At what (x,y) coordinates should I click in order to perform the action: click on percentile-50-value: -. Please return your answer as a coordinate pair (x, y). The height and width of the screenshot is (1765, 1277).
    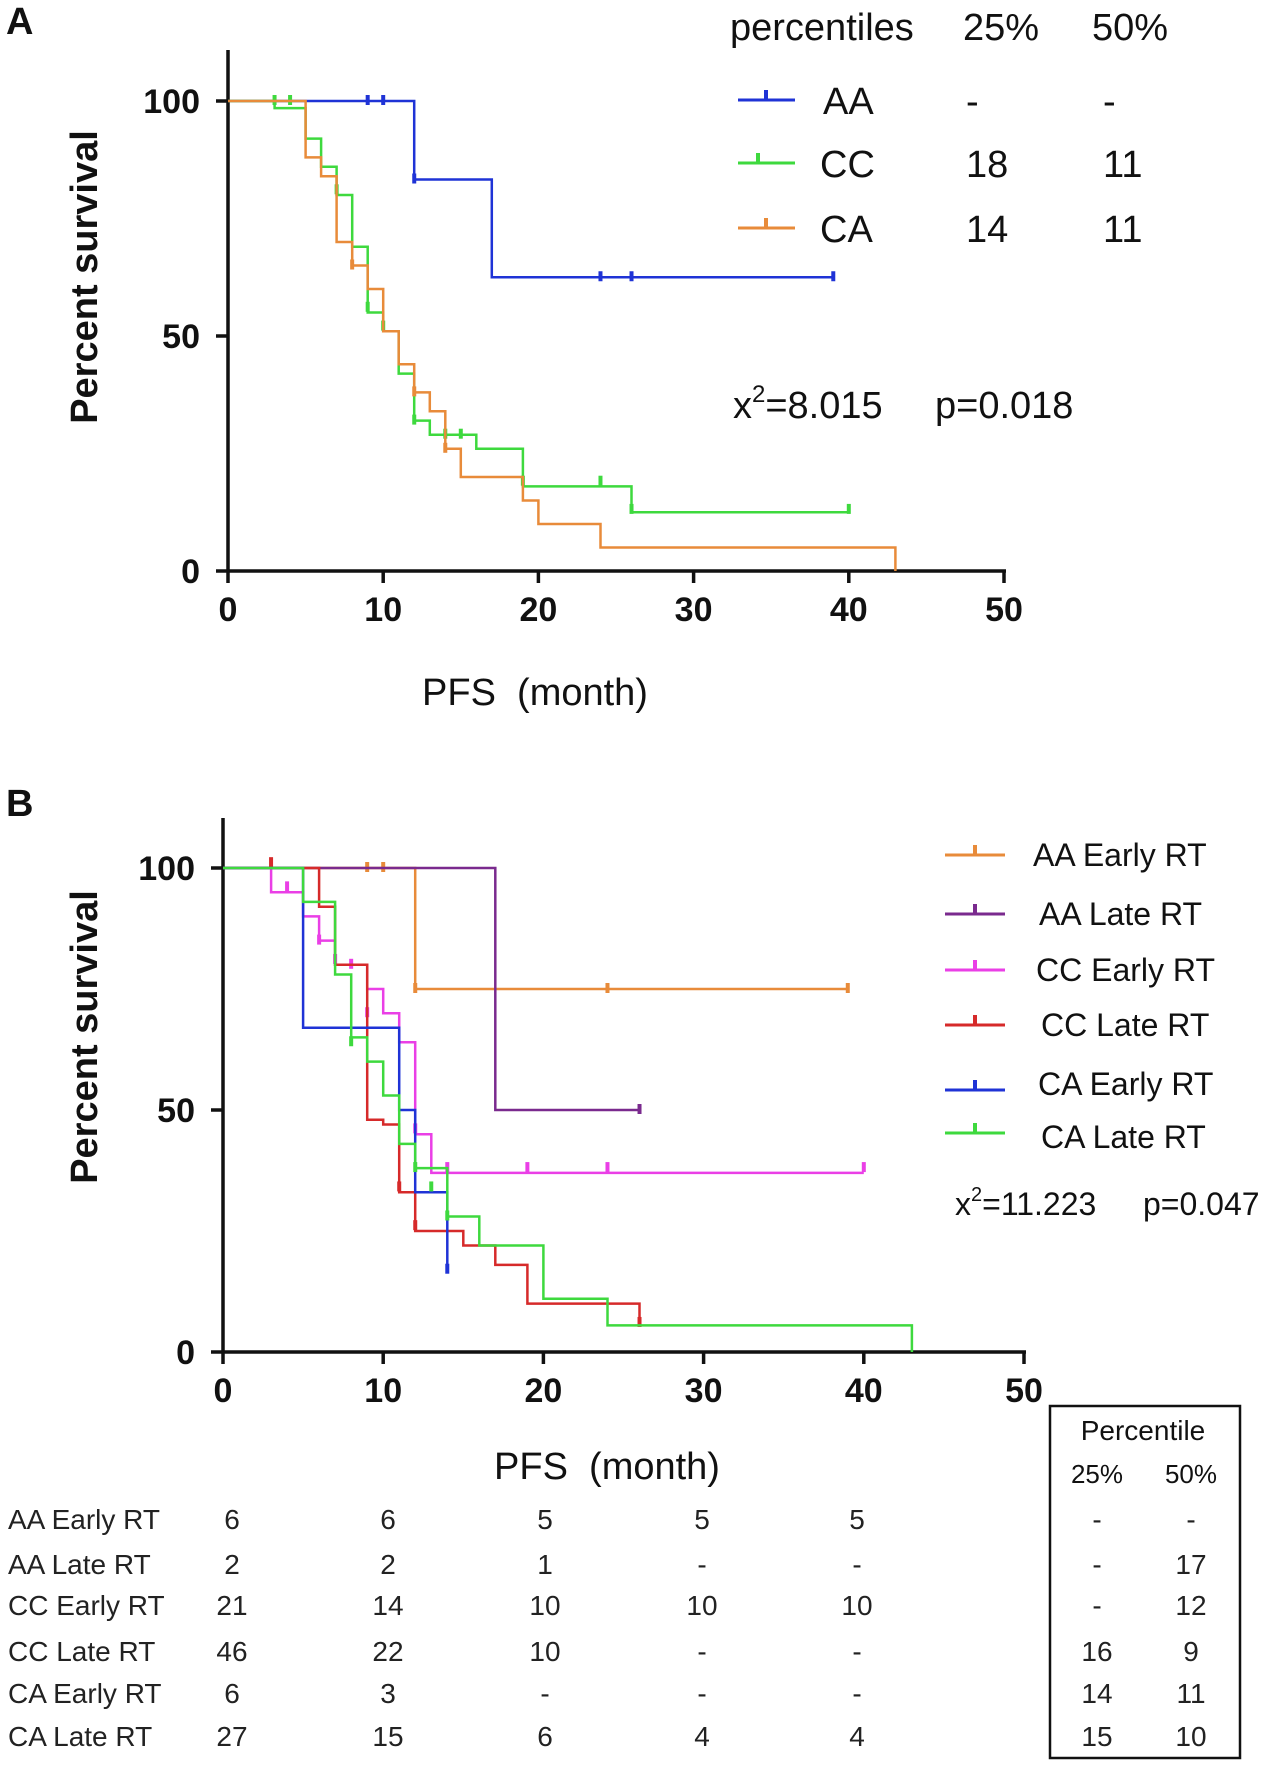
    Looking at the image, I should click on (1190, 1519).